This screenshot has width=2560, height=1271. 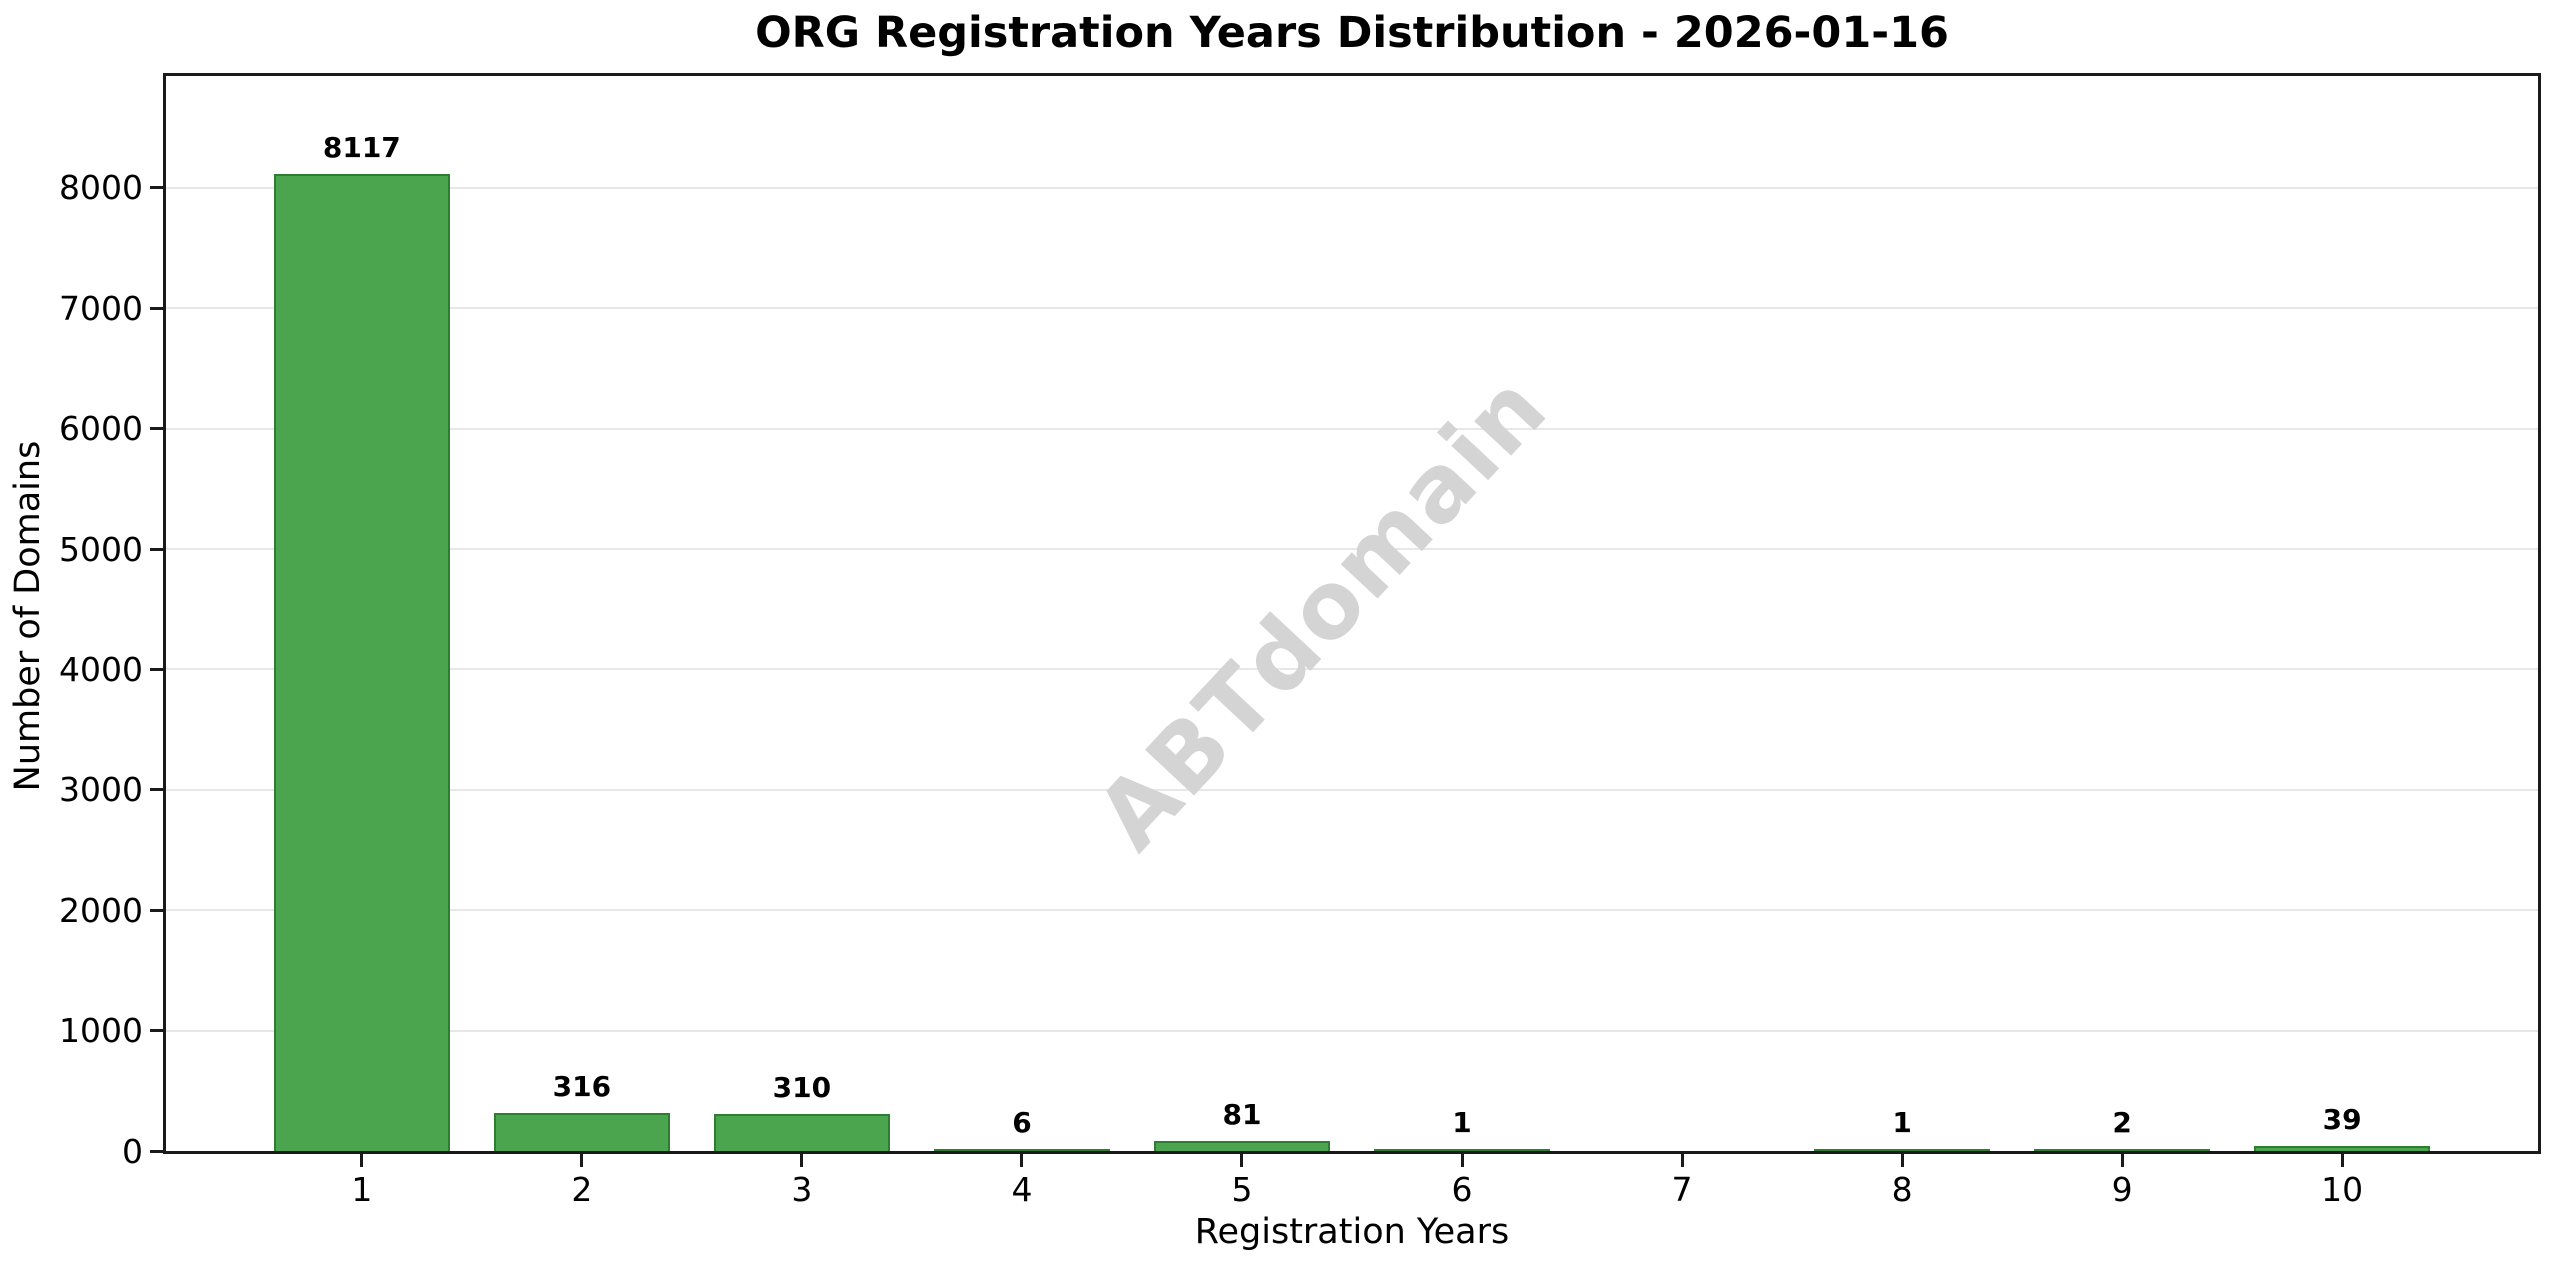 I want to click on bar-value-label: 310, so click(x=802, y=1087).